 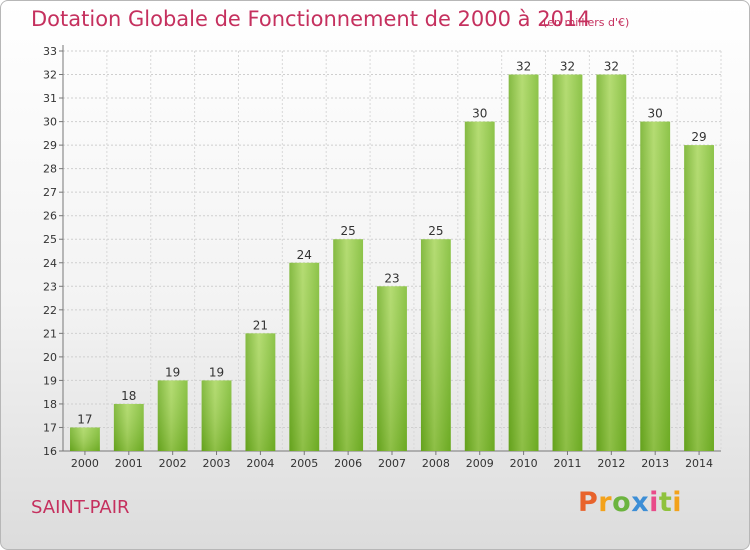 I want to click on y-tick-label: 16, so click(x=50, y=451).